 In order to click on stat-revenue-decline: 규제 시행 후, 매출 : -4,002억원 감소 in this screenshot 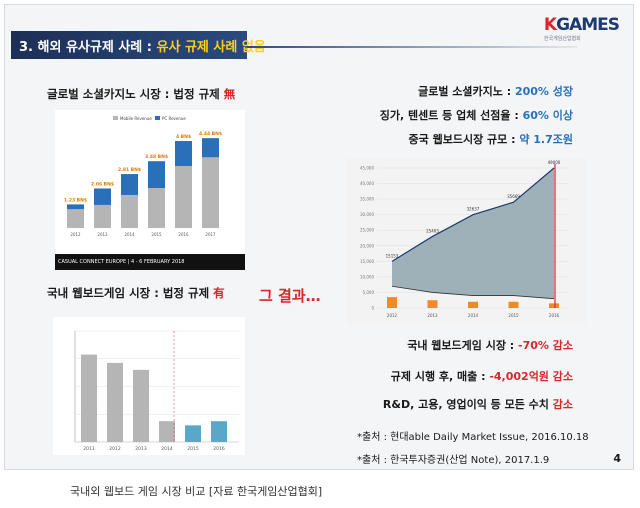, I will do `click(482, 376)`.